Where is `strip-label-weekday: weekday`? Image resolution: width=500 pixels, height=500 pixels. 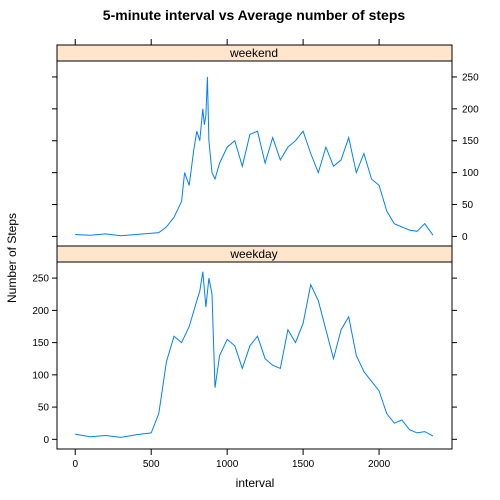 strip-label-weekday: weekday is located at coordinates (253, 254).